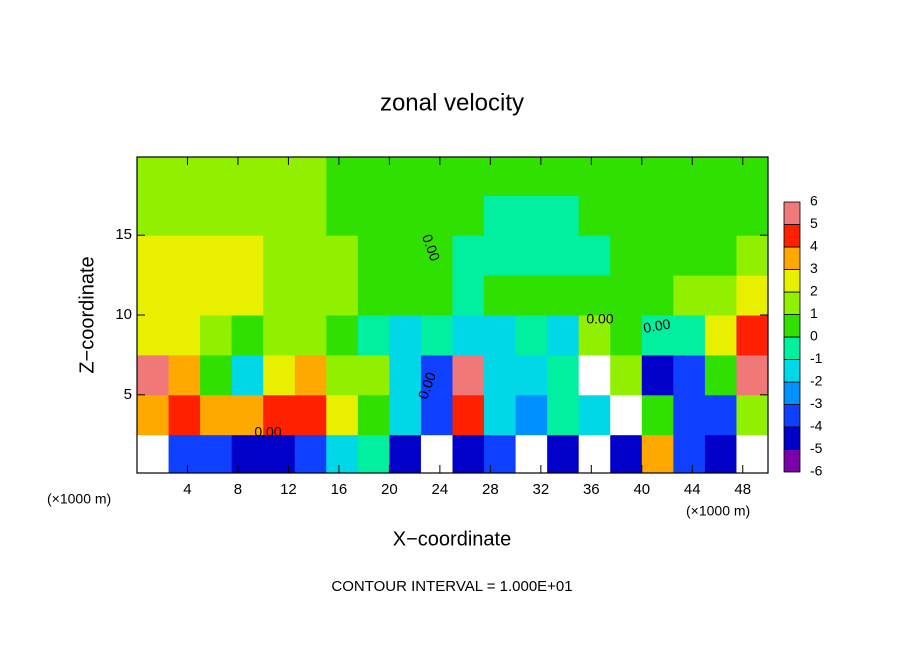 The height and width of the screenshot is (659, 904). I want to click on colorbar-label: 1, so click(814, 313).